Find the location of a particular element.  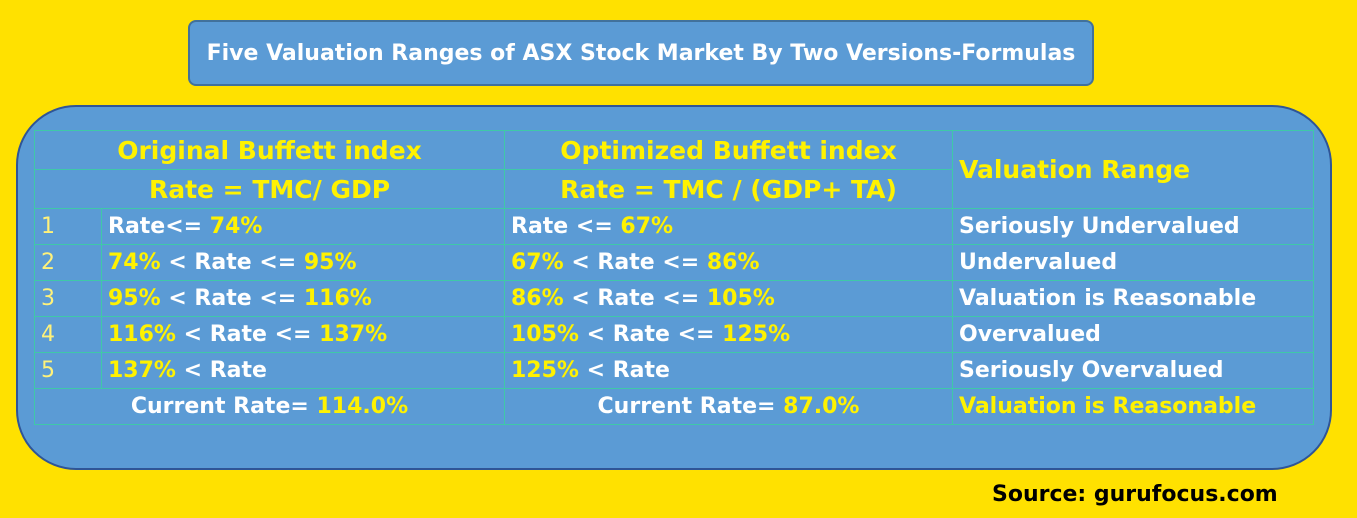

original-cell: 137% < Rate is located at coordinates (303, 370).